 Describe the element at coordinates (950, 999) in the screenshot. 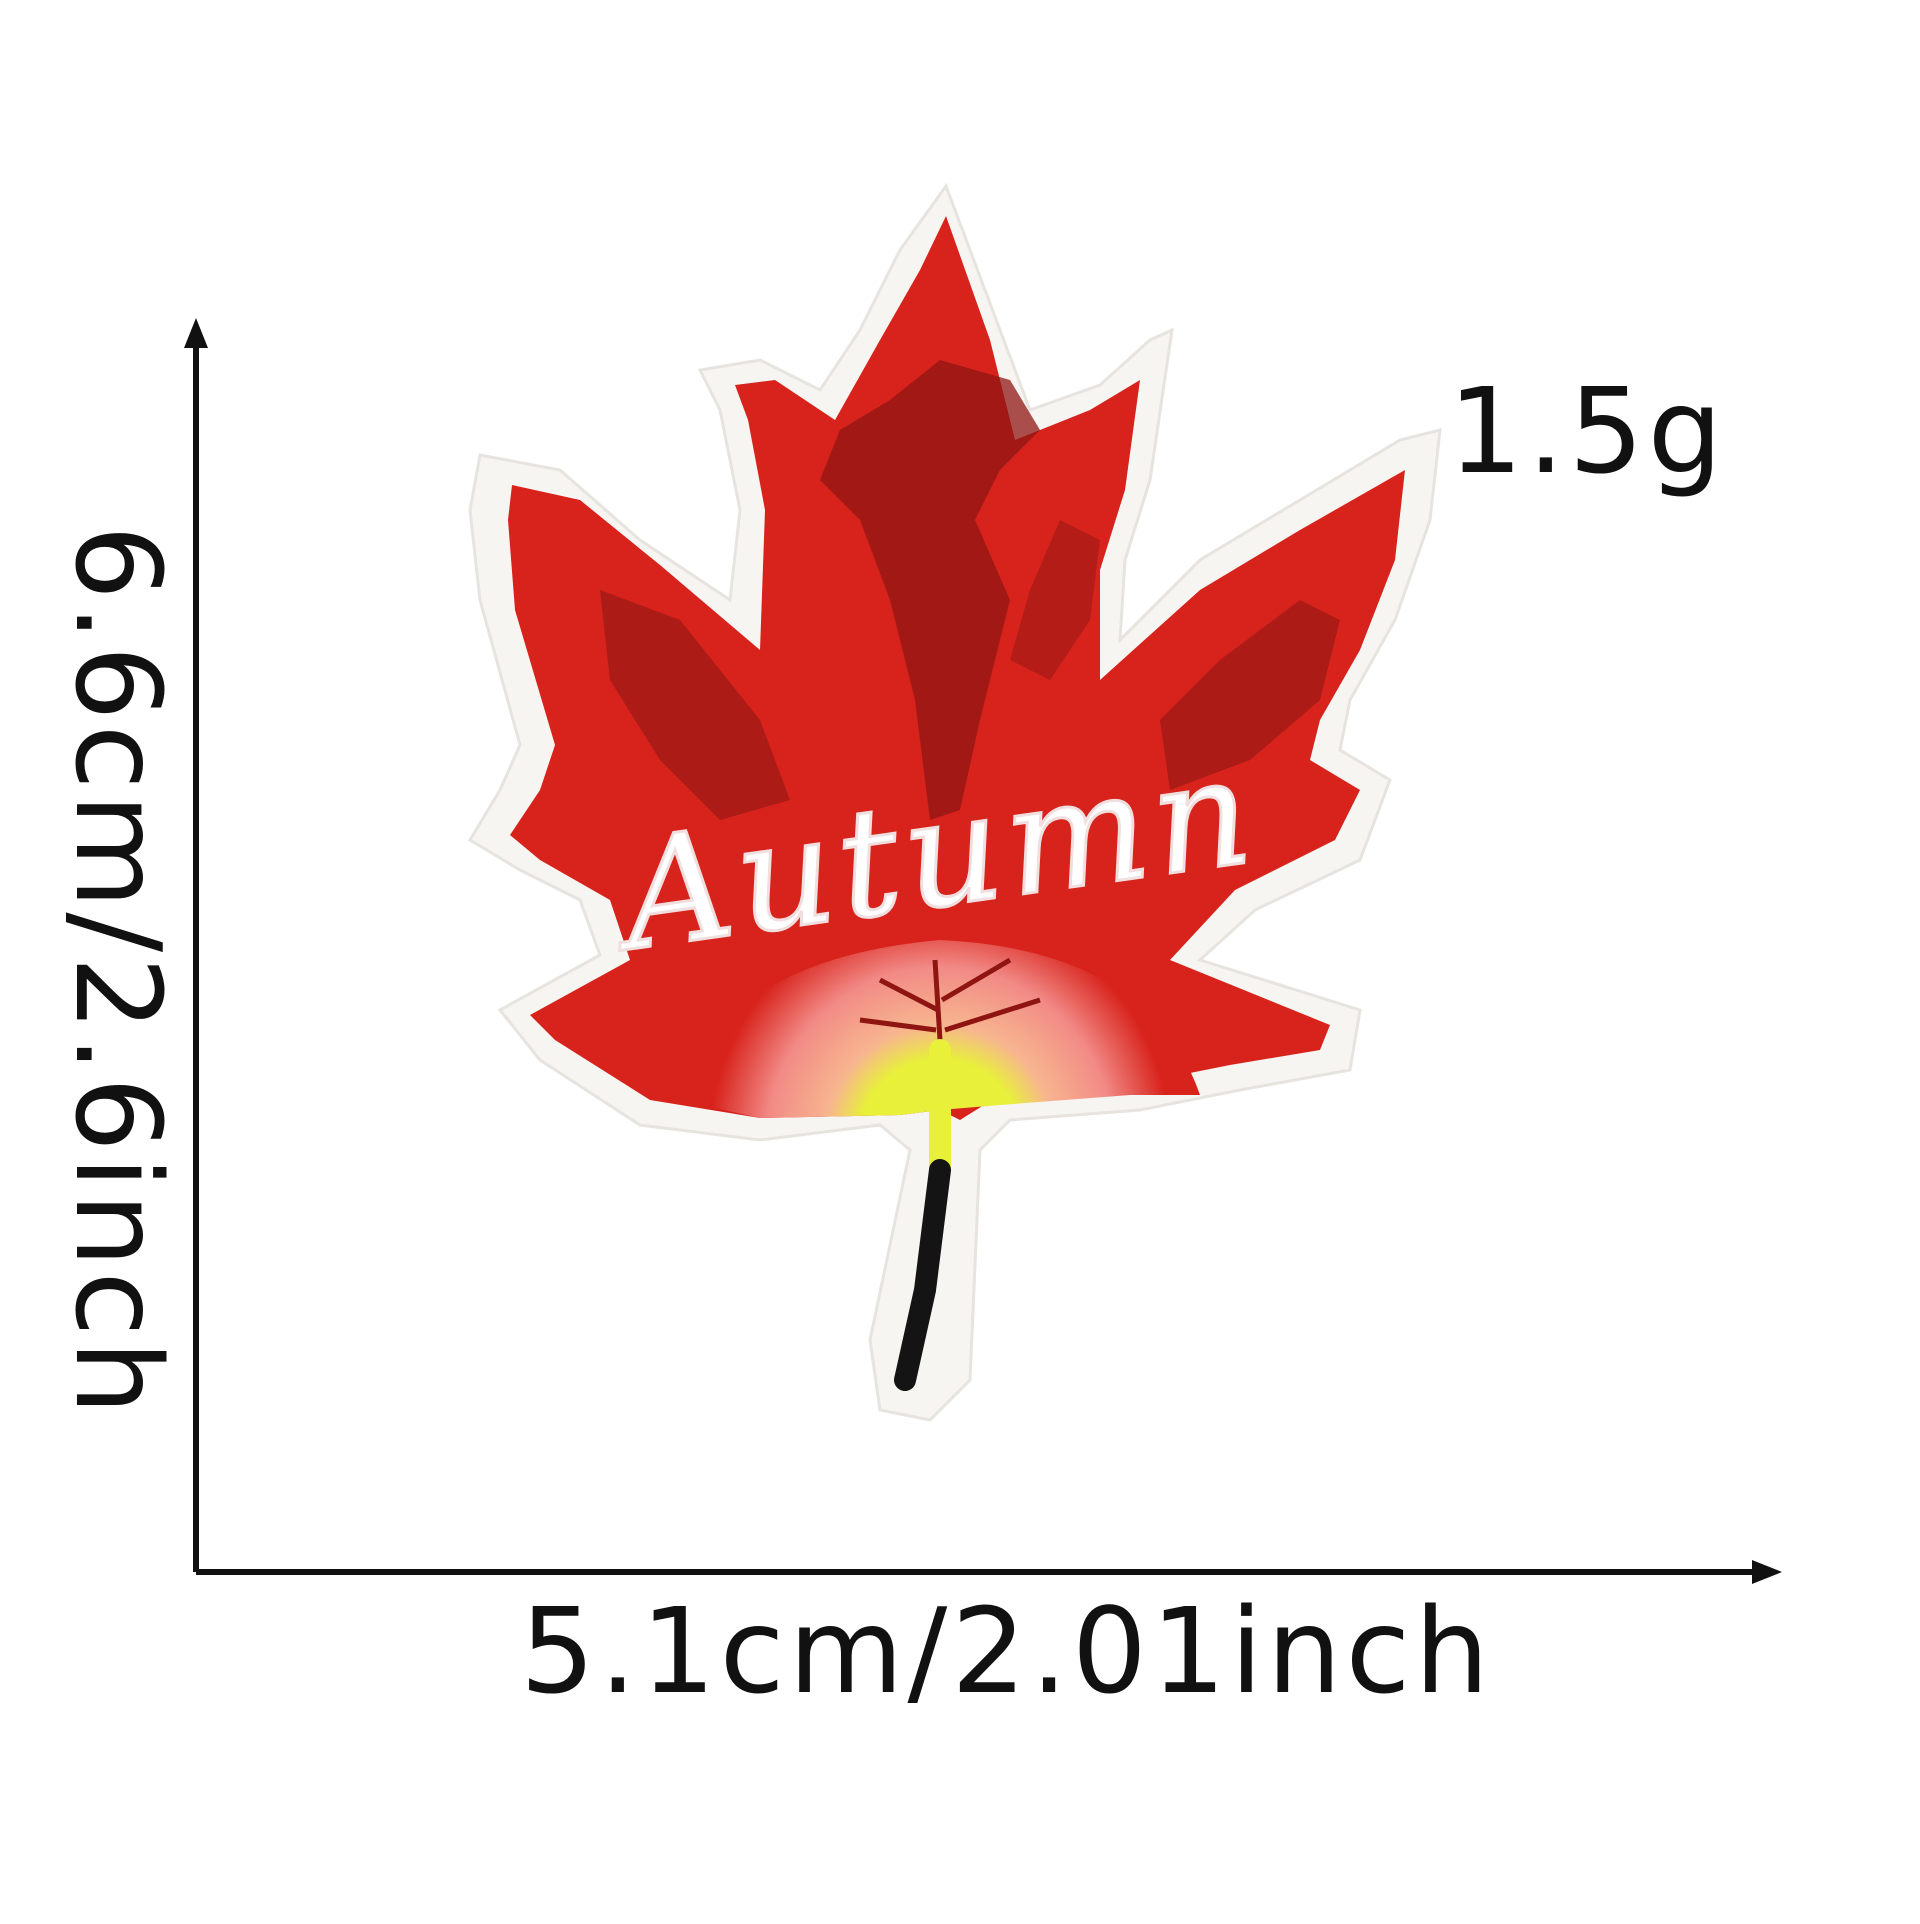

I see `leaf-veins` at that location.